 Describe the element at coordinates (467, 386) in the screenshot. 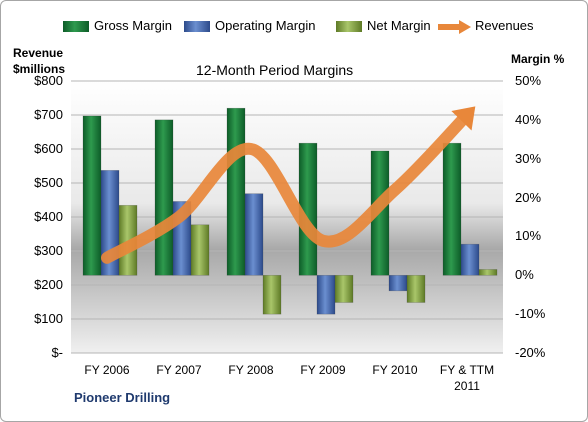

I see `x-tick-line2: 2011` at that location.